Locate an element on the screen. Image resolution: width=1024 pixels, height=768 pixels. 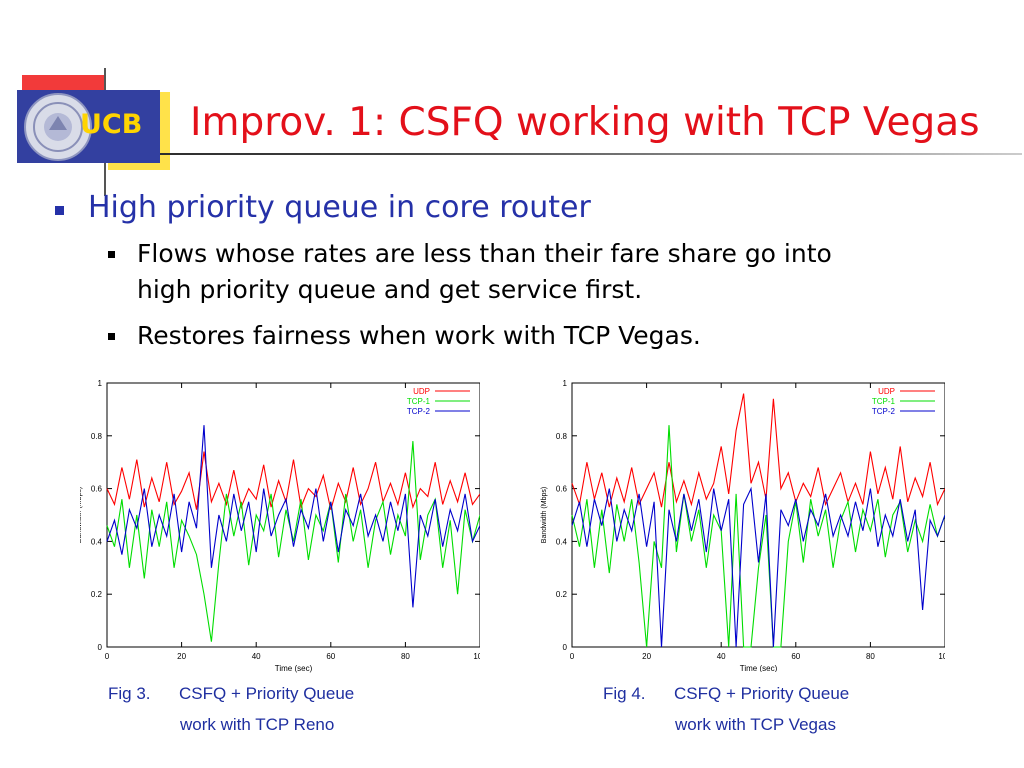
caption-fig3-line1: CSFQ + Priority Queue is located at coordinates (267, 693).